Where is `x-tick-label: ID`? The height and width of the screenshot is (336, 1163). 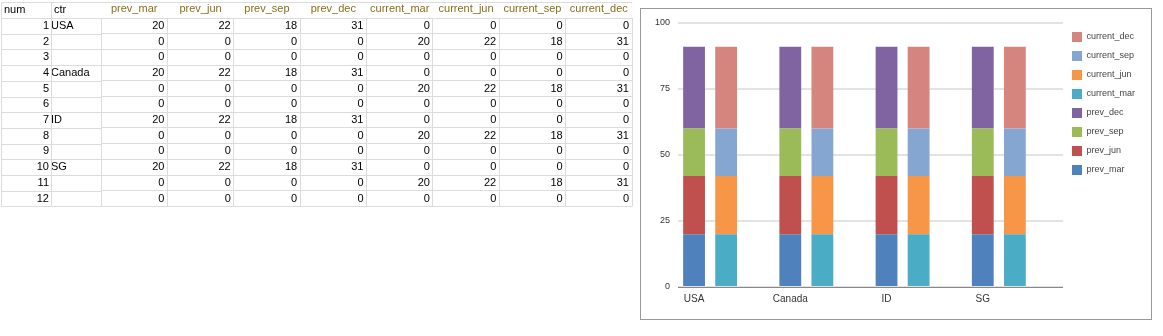 x-tick-label: ID is located at coordinates (886, 298).